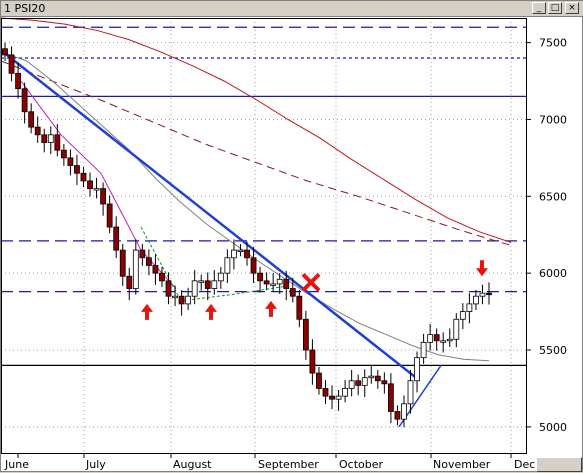  What do you see at coordinates (572, 8) in the screenshot?
I see `close-button: ×` at bounding box center [572, 8].